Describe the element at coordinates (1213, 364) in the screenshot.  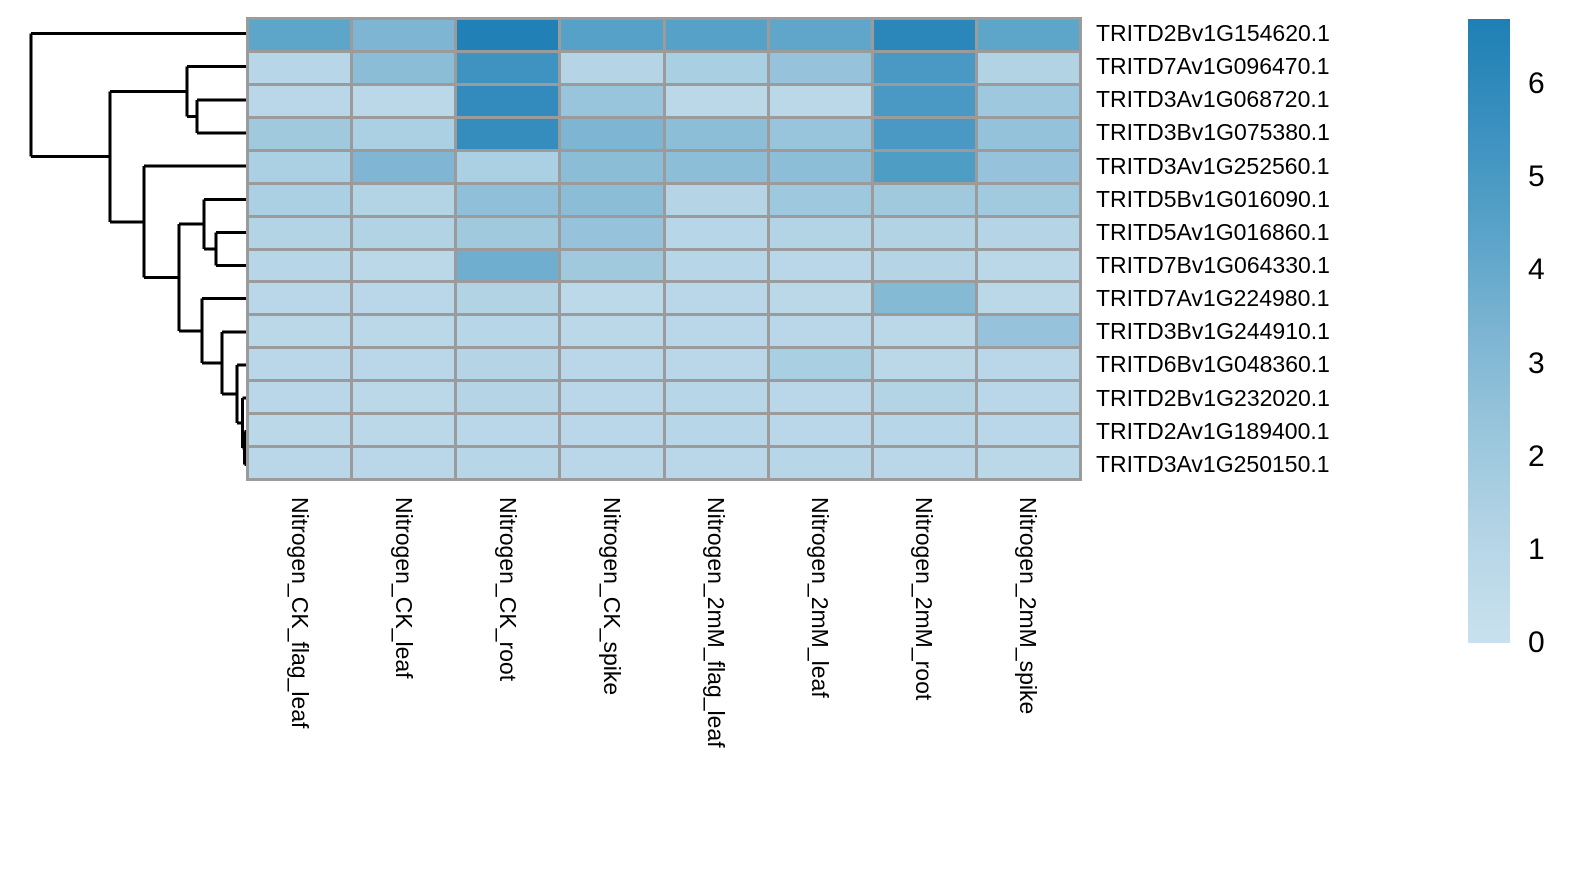
I see `row-label: TRITD6Bv1G048360.1` at that location.